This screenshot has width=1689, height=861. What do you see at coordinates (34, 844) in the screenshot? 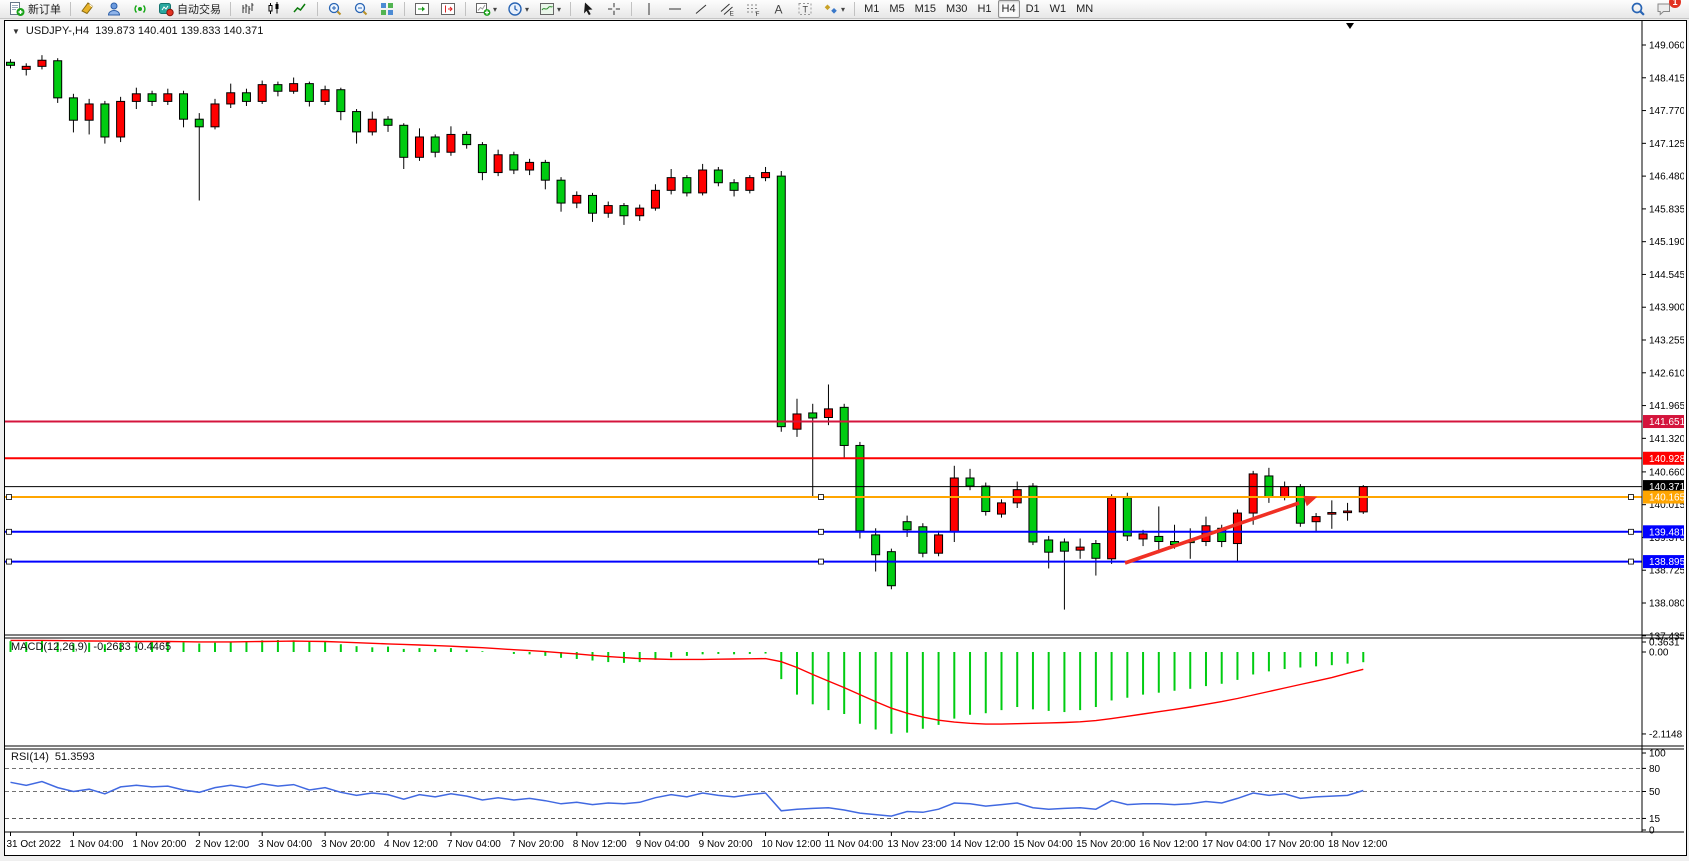
I see `time-tick-label: 31 Oct 2022` at bounding box center [34, 844].